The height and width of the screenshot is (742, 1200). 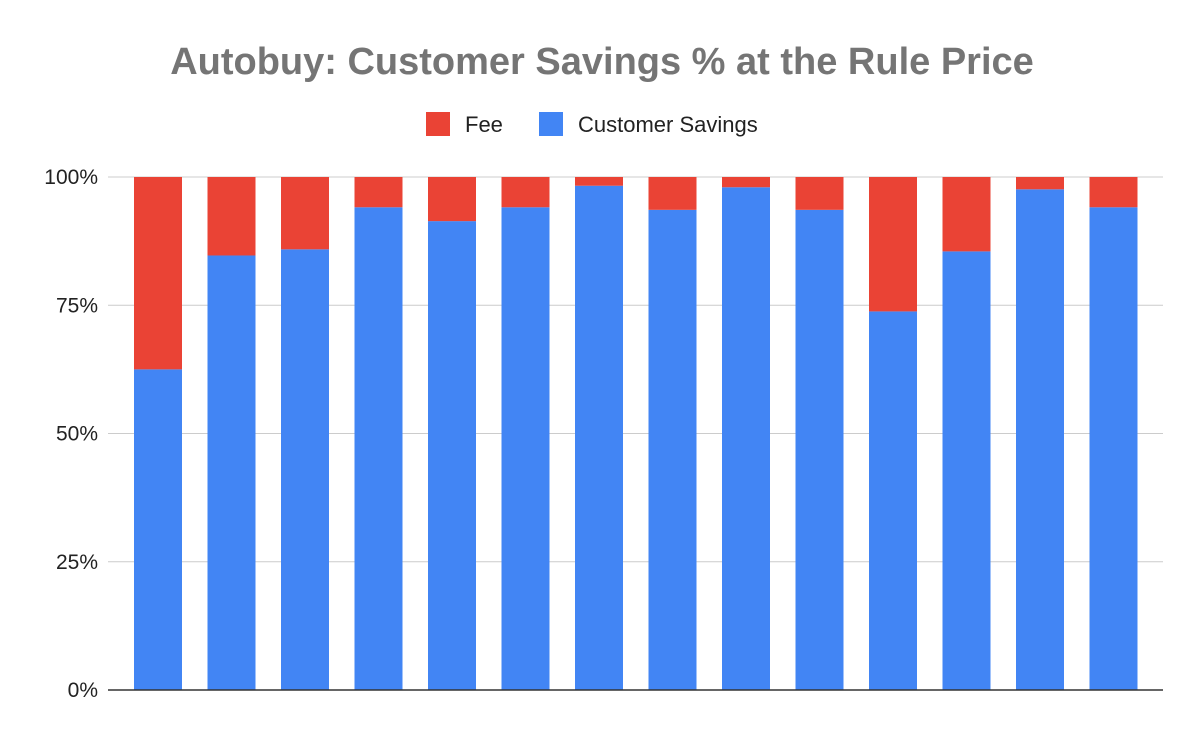 What do you see at coordinates (438, 124) in the screenshot?
I see `legend-swatch-fee` at bounding box center [438, 124].